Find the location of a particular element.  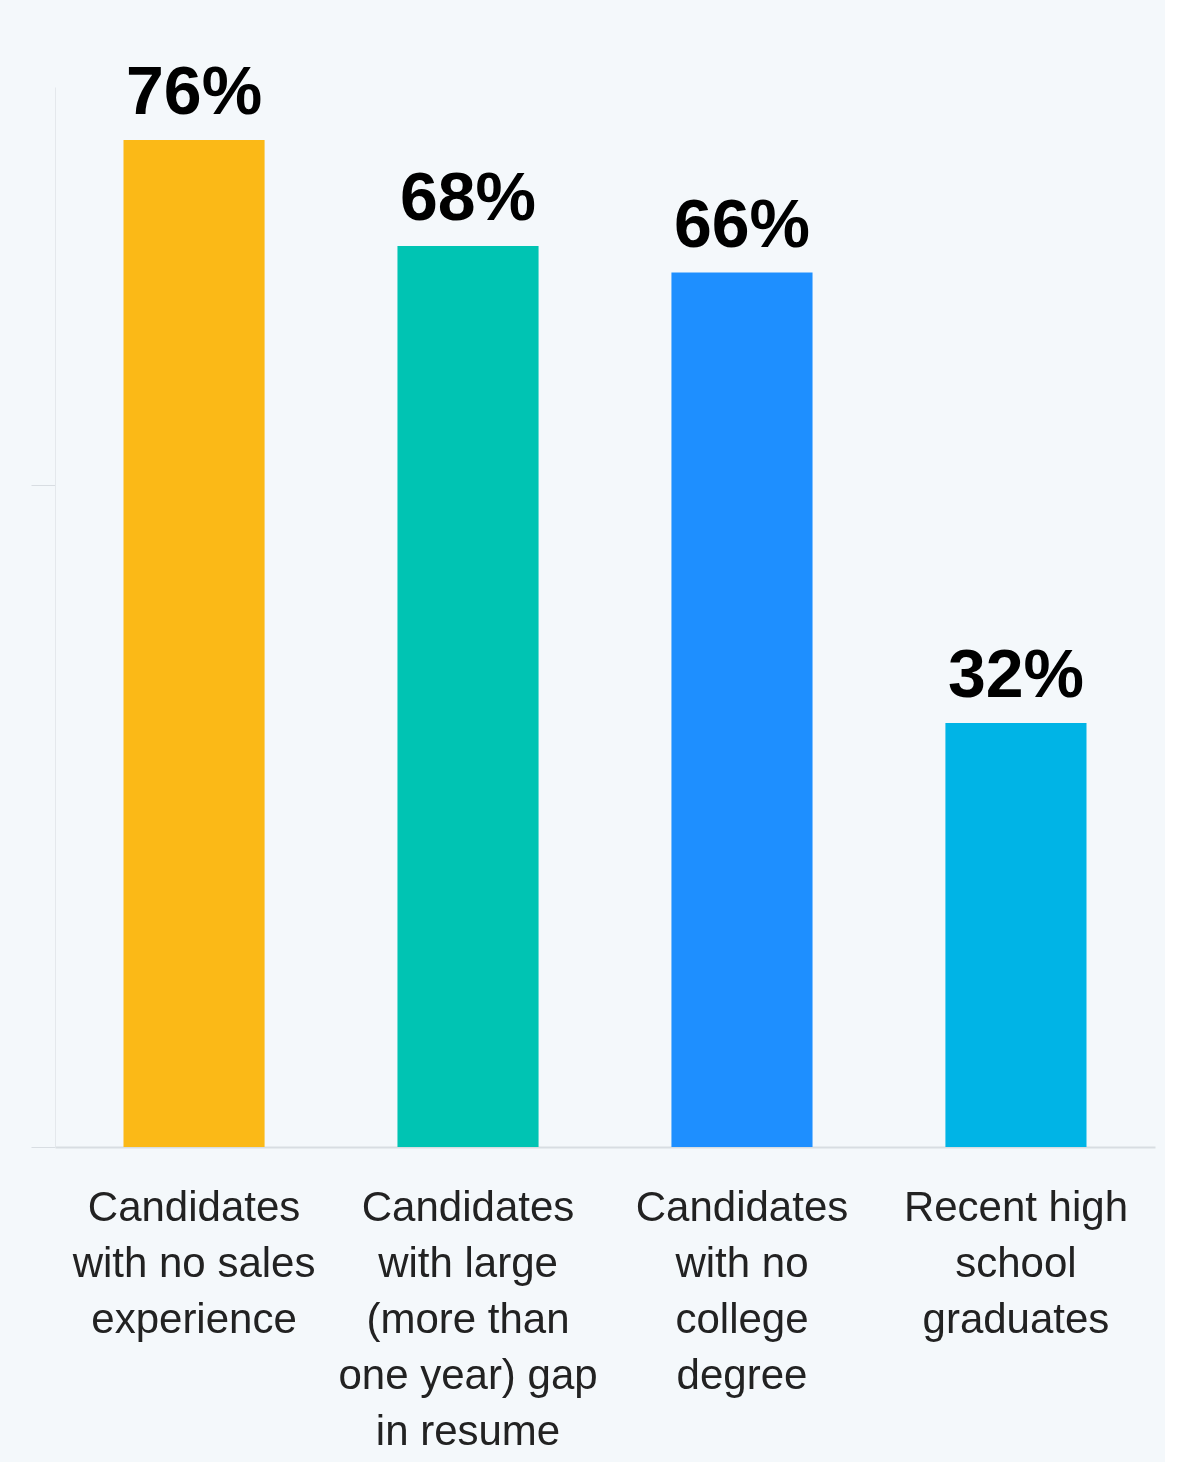

data-label: 32% is located at coordinates (1016, 673).